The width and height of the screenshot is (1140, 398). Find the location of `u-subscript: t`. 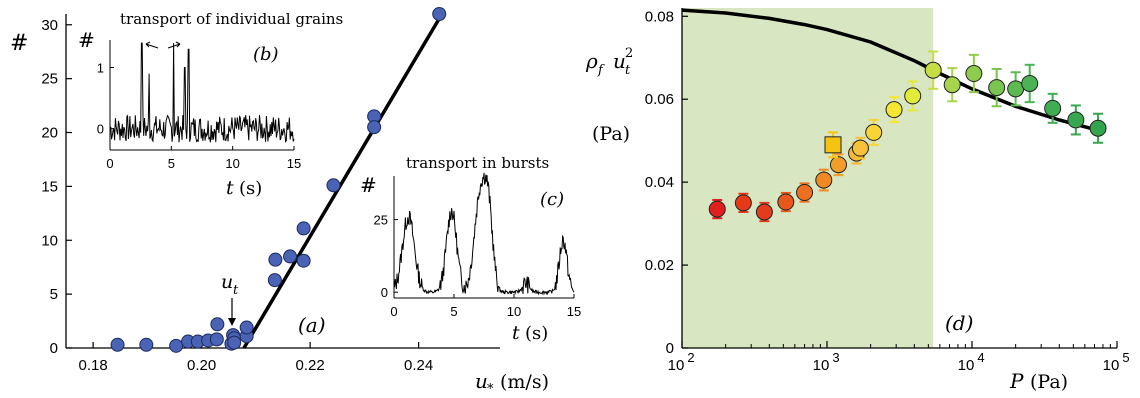

u-subscript: t is located at coordinates (628, 70).